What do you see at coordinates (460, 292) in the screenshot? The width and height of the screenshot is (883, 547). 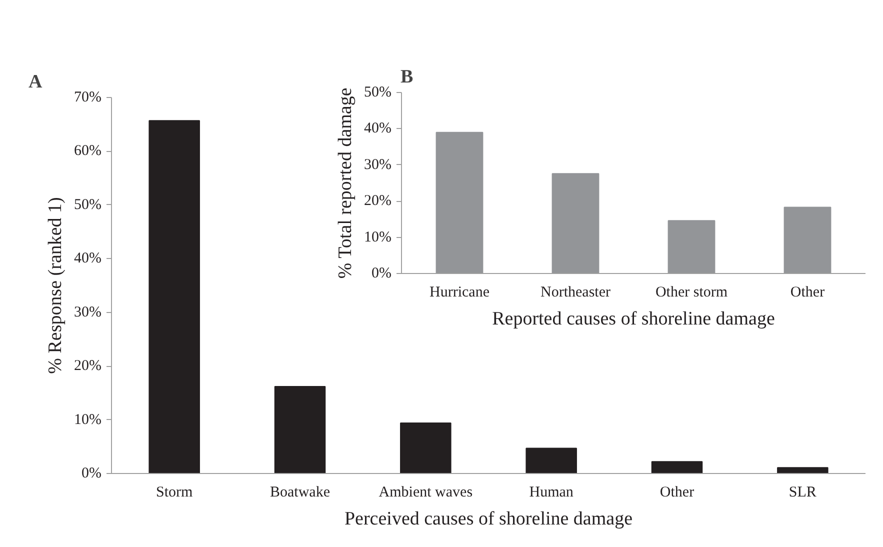 I see `x-tick-label: Hurricane` at bounding box center [460, 292].